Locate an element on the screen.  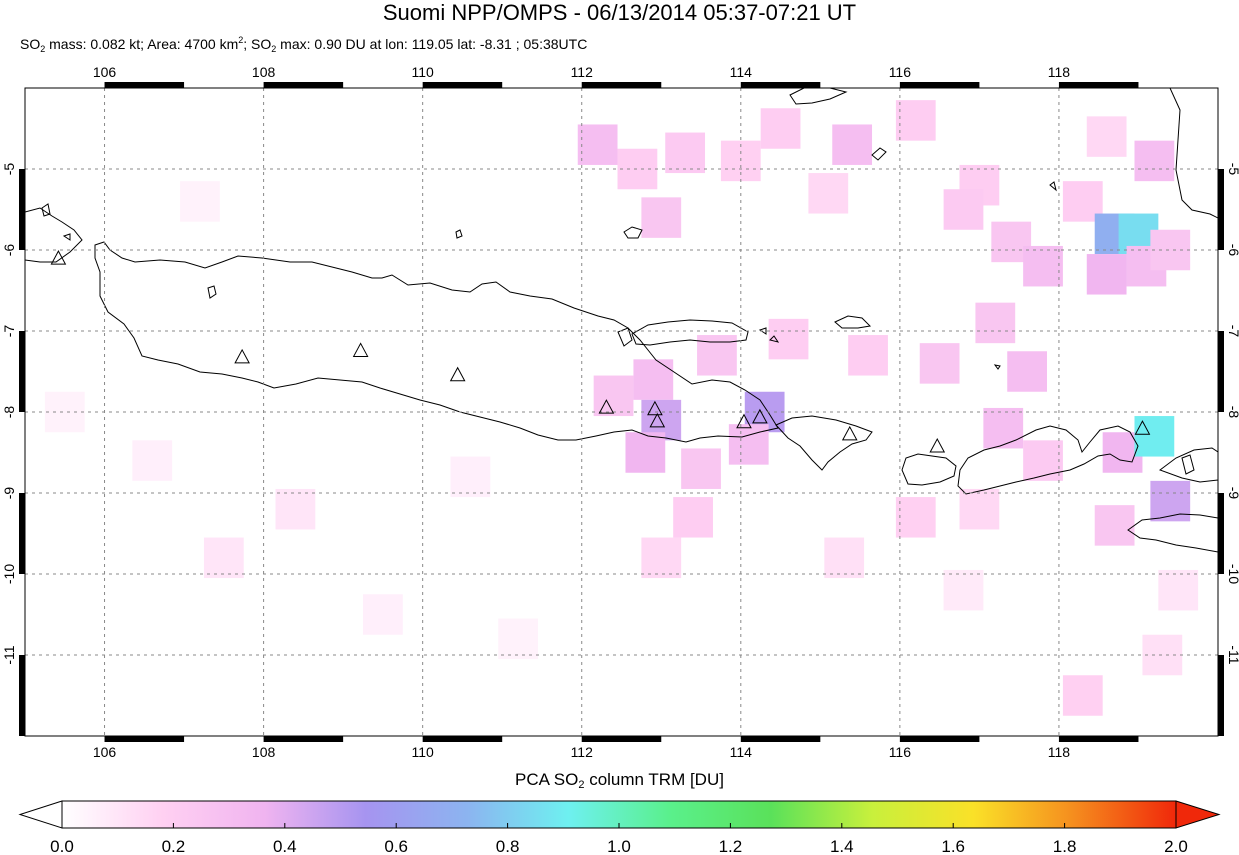
so2-max-subscript: 2 is located at coordinates (274, 49).